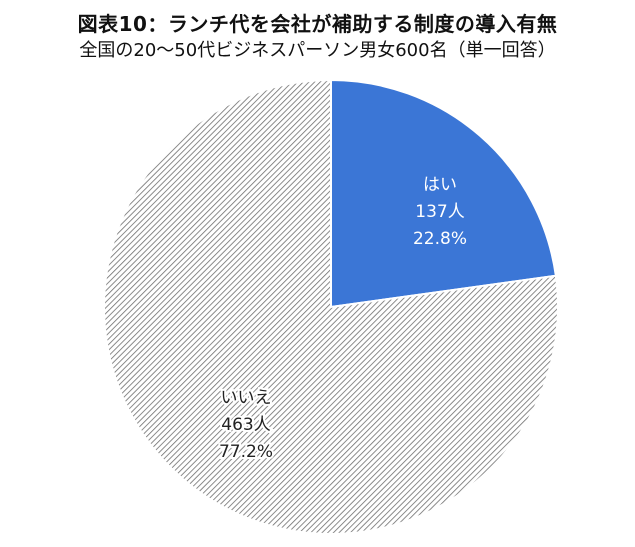 This screenshot has height=547, width=635. What do you see at coordinates (440, 185) in the screenshot?
I see `slice-label-yes: はい` at bounding box center [440, 185].